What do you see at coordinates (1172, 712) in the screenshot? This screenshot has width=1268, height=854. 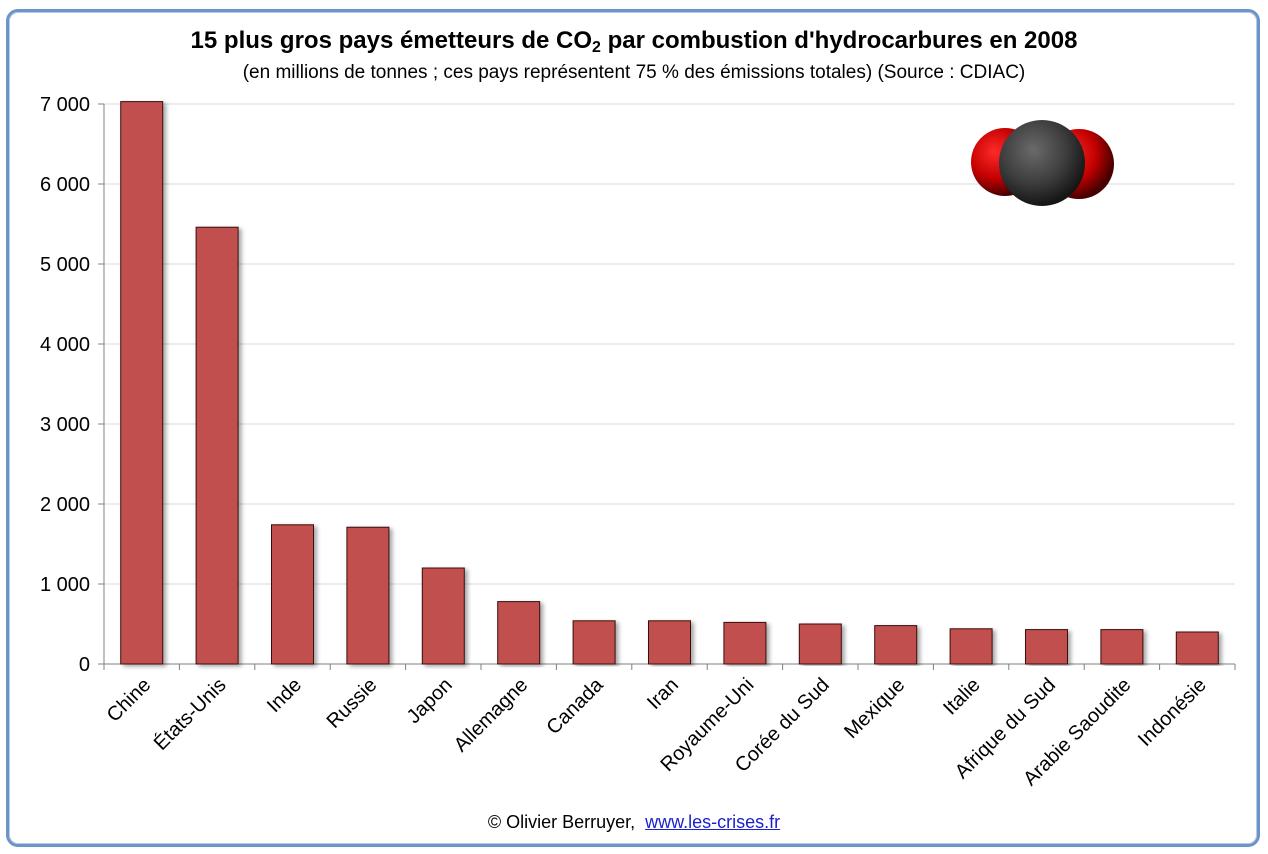 I see `x-tick-label: Indonésie` at bounding box center [1172, 712].